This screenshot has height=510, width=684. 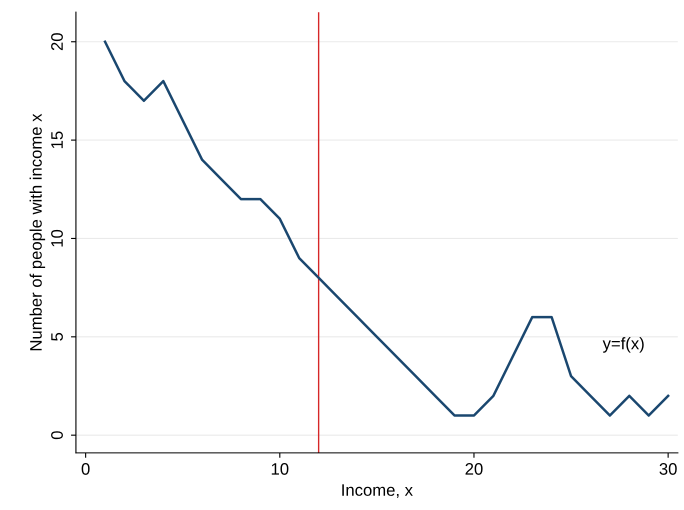 What do you see at coordinates (377, 491) in the screenshot?
I see `x-axis-title: Income, x` at bounding box center [377, 491].